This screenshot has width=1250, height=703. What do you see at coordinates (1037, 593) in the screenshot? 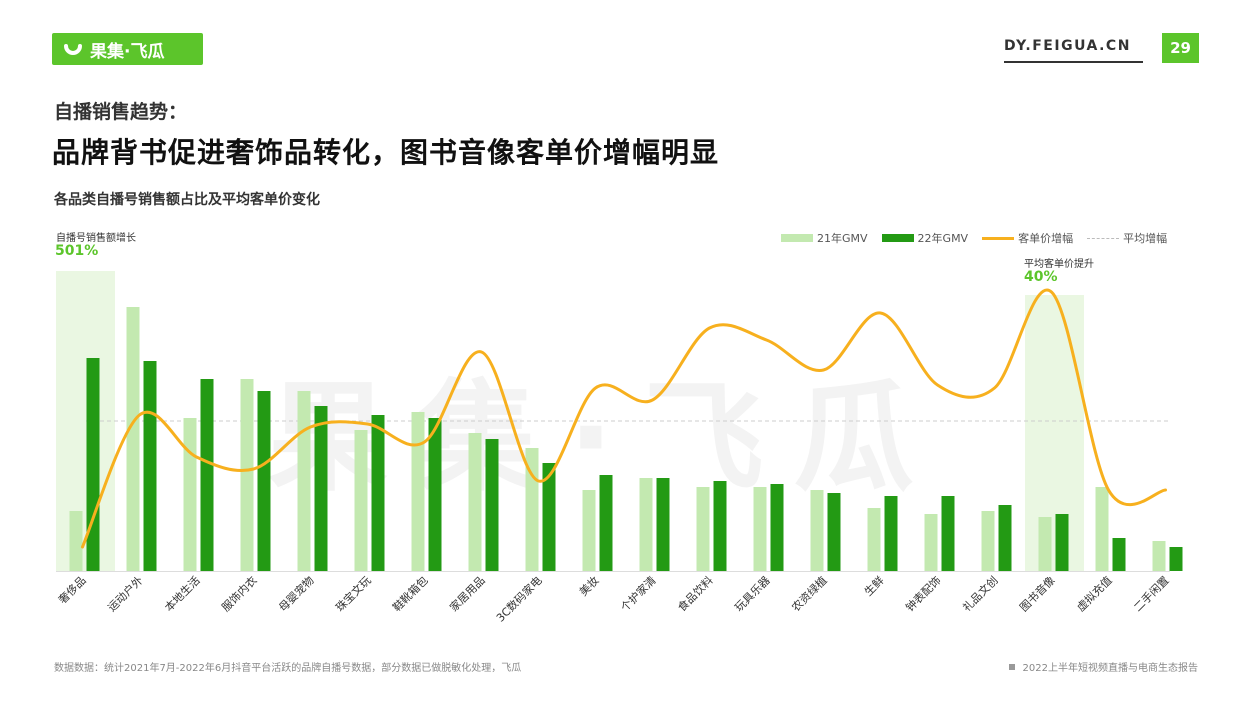
I see `x-tick-label: 图书音像` at bounding box center [1037, 593].